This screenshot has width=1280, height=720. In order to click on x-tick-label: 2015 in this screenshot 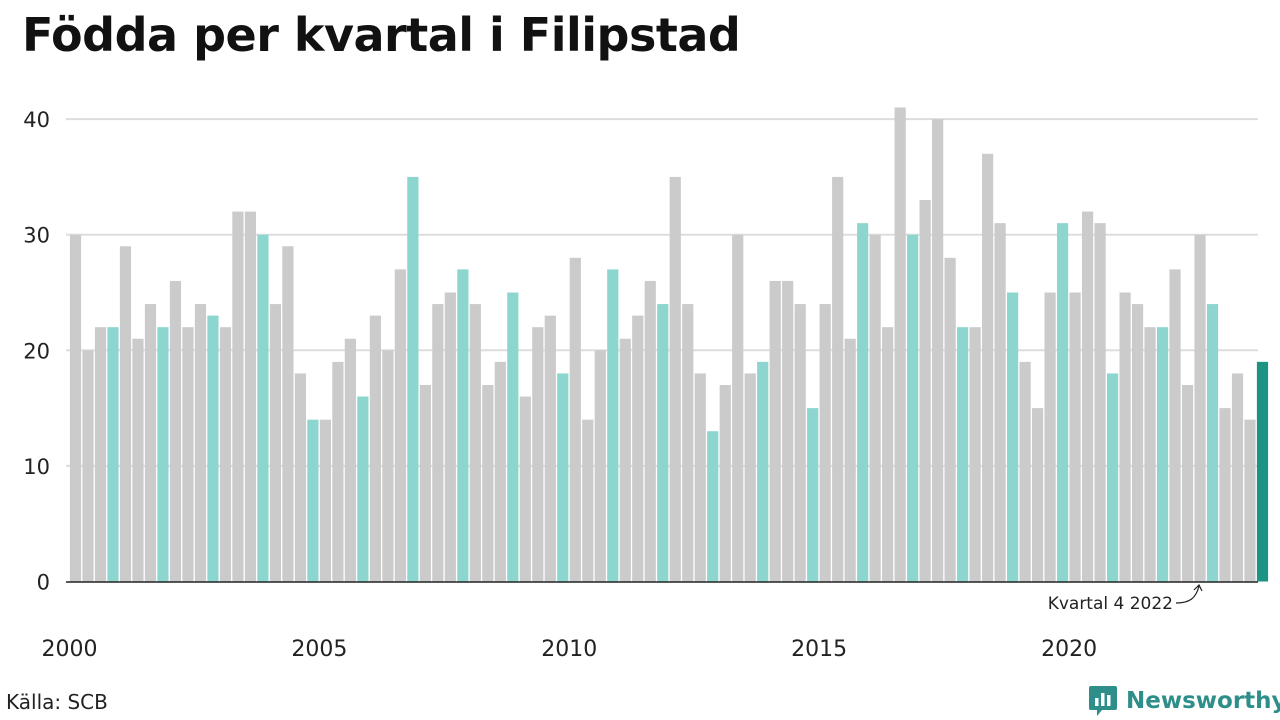, I will do `click(819, 649)`.